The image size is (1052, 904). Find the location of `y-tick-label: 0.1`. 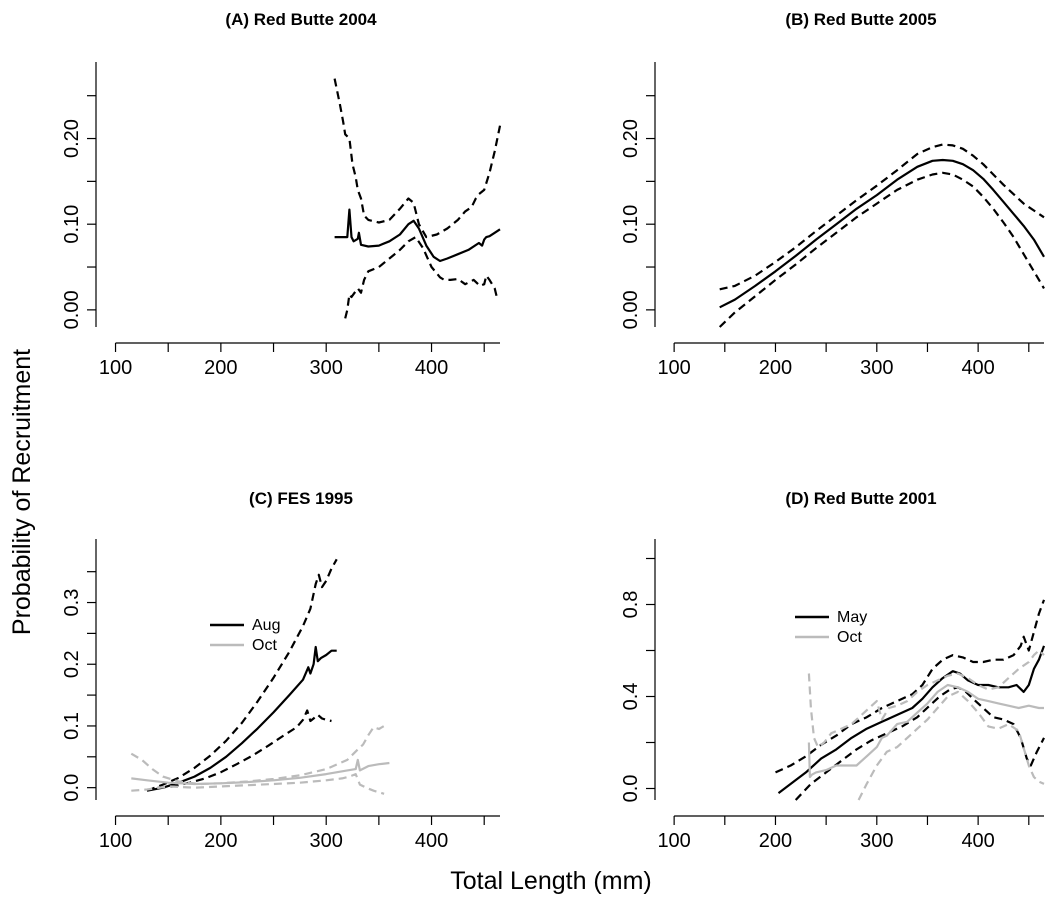

y-tick-label: 0.1 is located at coordinates (72, 726).